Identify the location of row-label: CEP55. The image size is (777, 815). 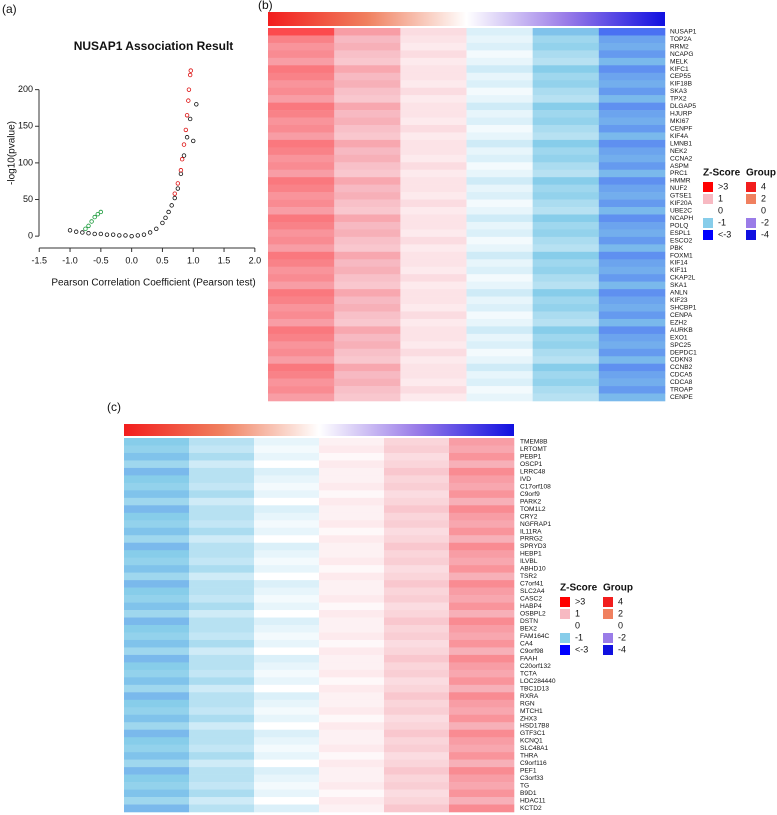
(680, 76).